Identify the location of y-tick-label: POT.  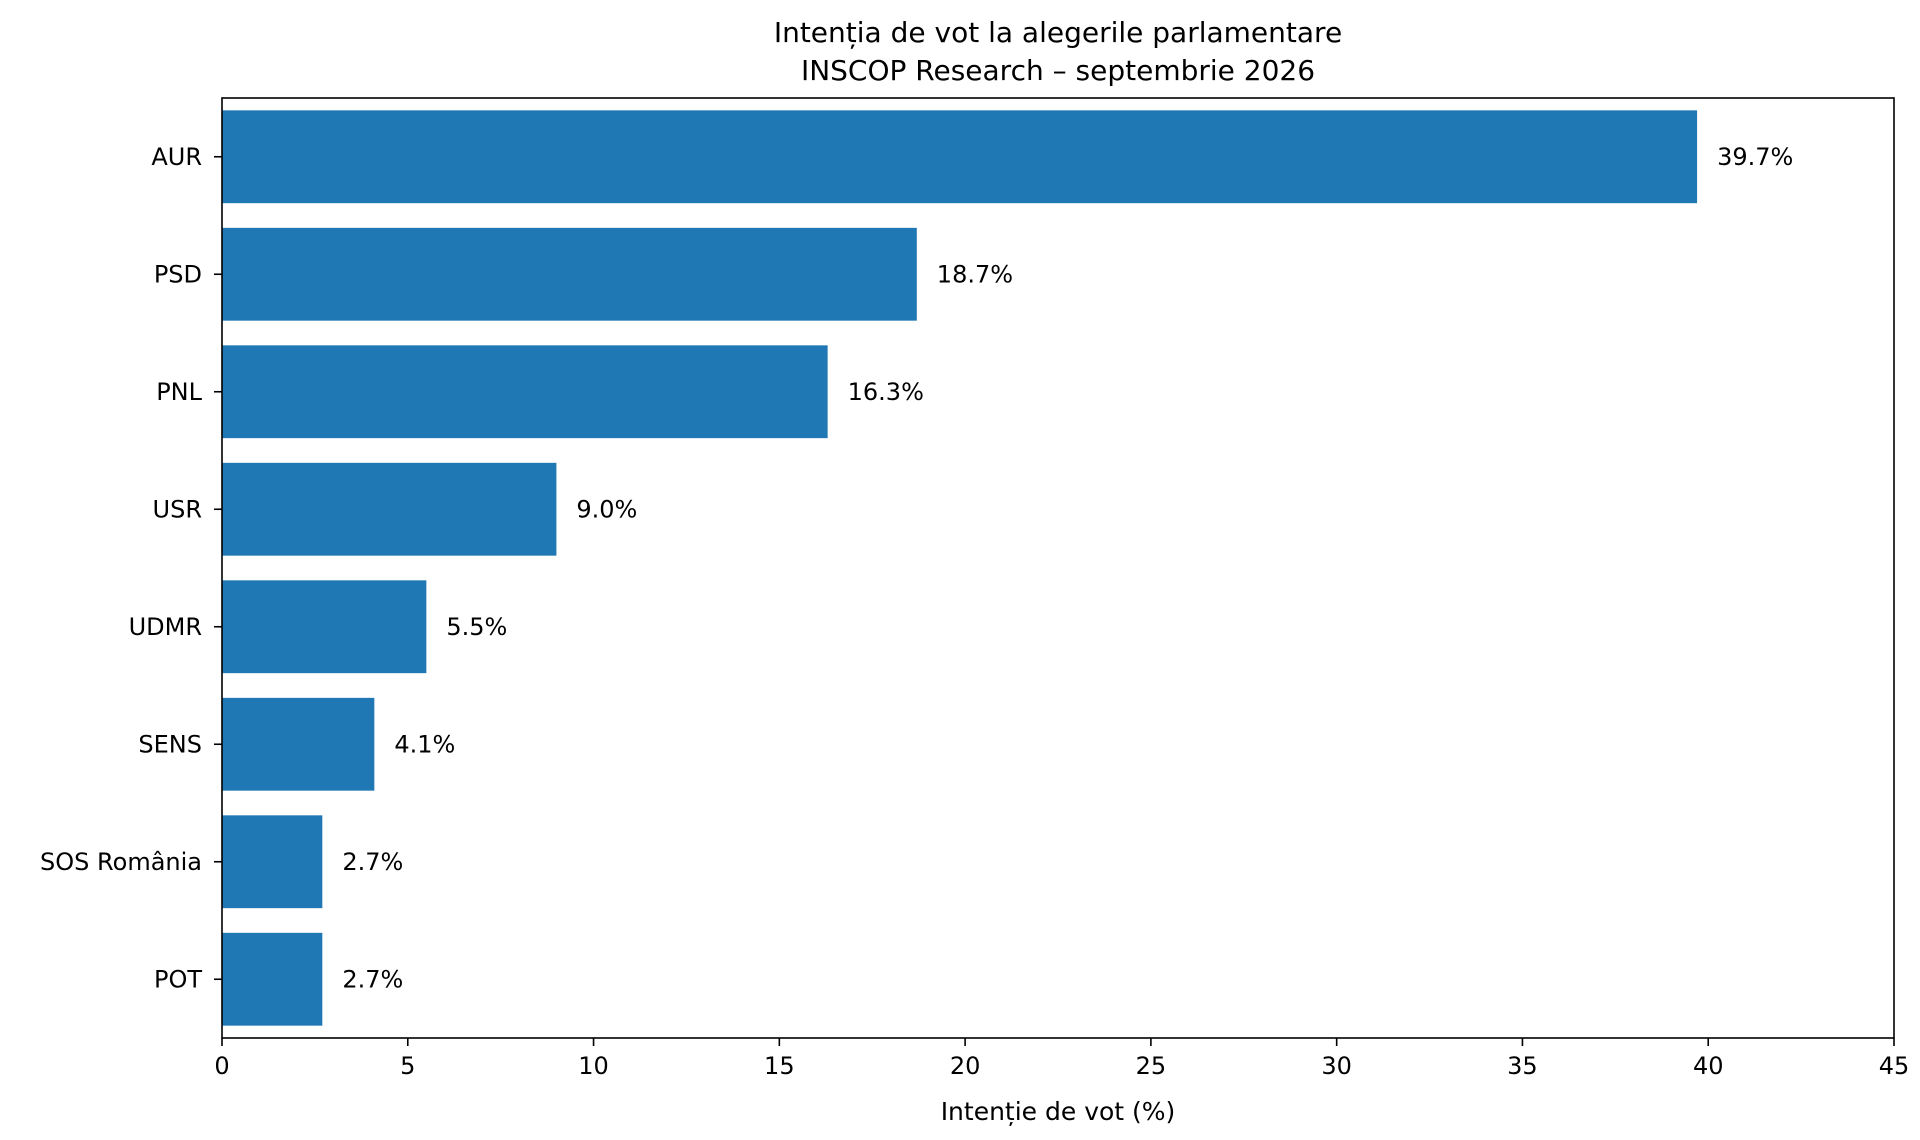
(178, 979).